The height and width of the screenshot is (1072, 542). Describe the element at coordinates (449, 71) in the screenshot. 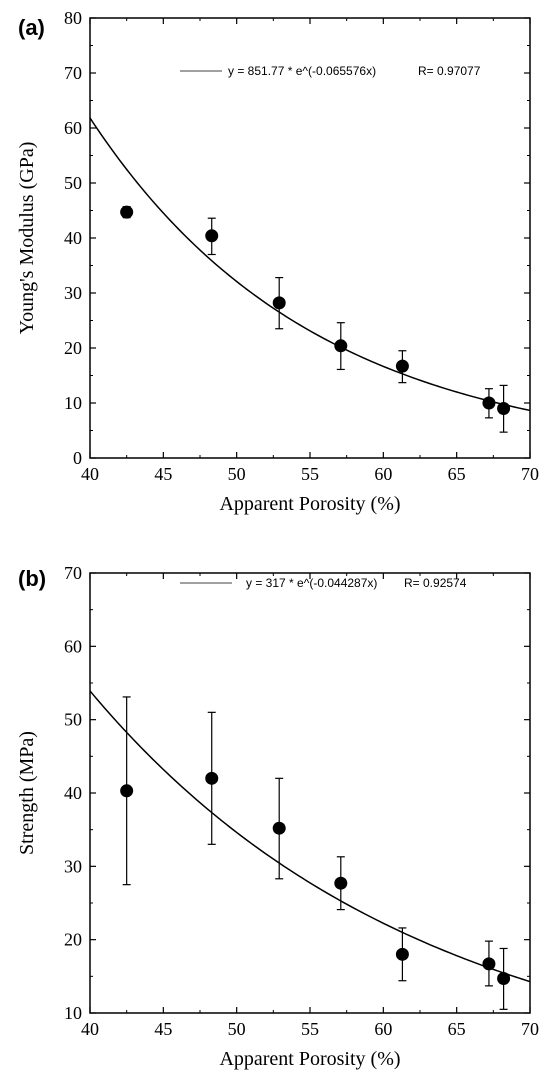

I see `legend-r-label: R= 0.97077` at that location.